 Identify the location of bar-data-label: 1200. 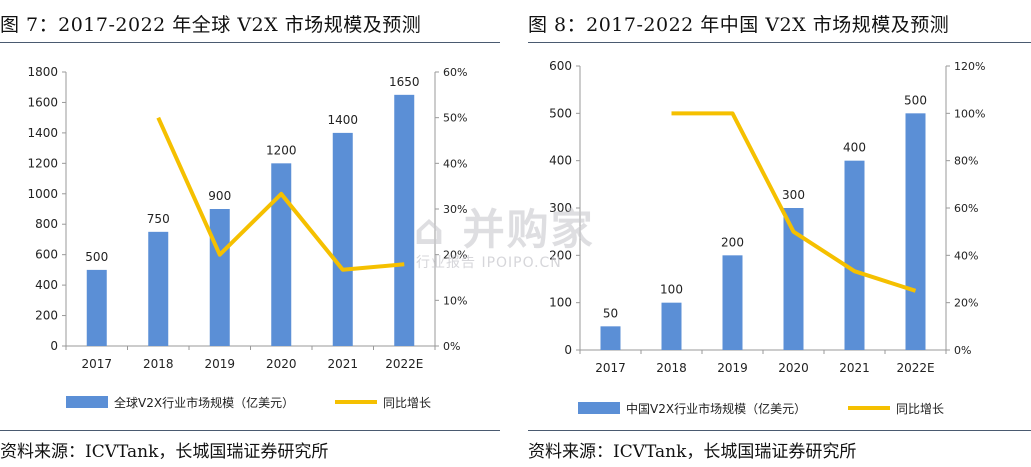
(281, 150).